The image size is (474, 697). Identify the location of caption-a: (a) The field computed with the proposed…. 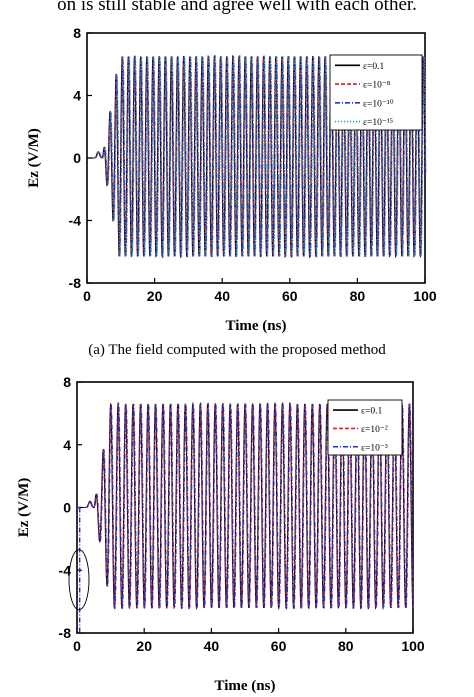
(237, 350).